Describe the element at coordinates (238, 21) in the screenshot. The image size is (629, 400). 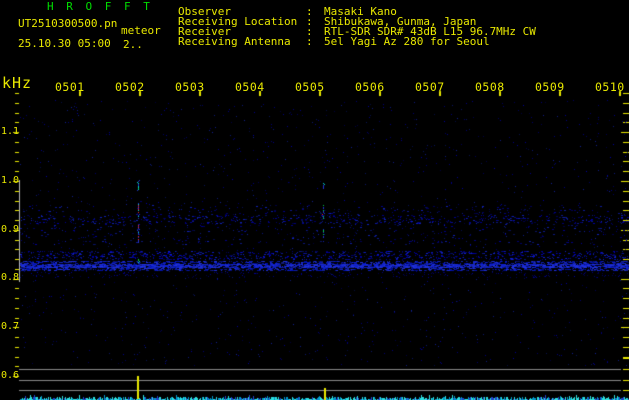
I see `field-label-location: Receiving Location` at that location.